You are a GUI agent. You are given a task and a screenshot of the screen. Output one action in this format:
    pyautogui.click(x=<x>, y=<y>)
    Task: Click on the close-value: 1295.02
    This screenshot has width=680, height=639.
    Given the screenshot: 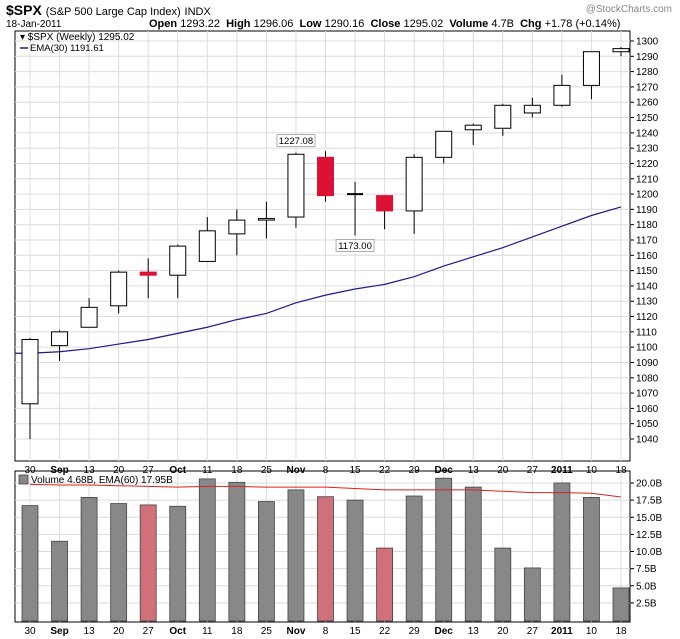 What is the action you would take?
    pyautogui.click(x=423, y=24)
    